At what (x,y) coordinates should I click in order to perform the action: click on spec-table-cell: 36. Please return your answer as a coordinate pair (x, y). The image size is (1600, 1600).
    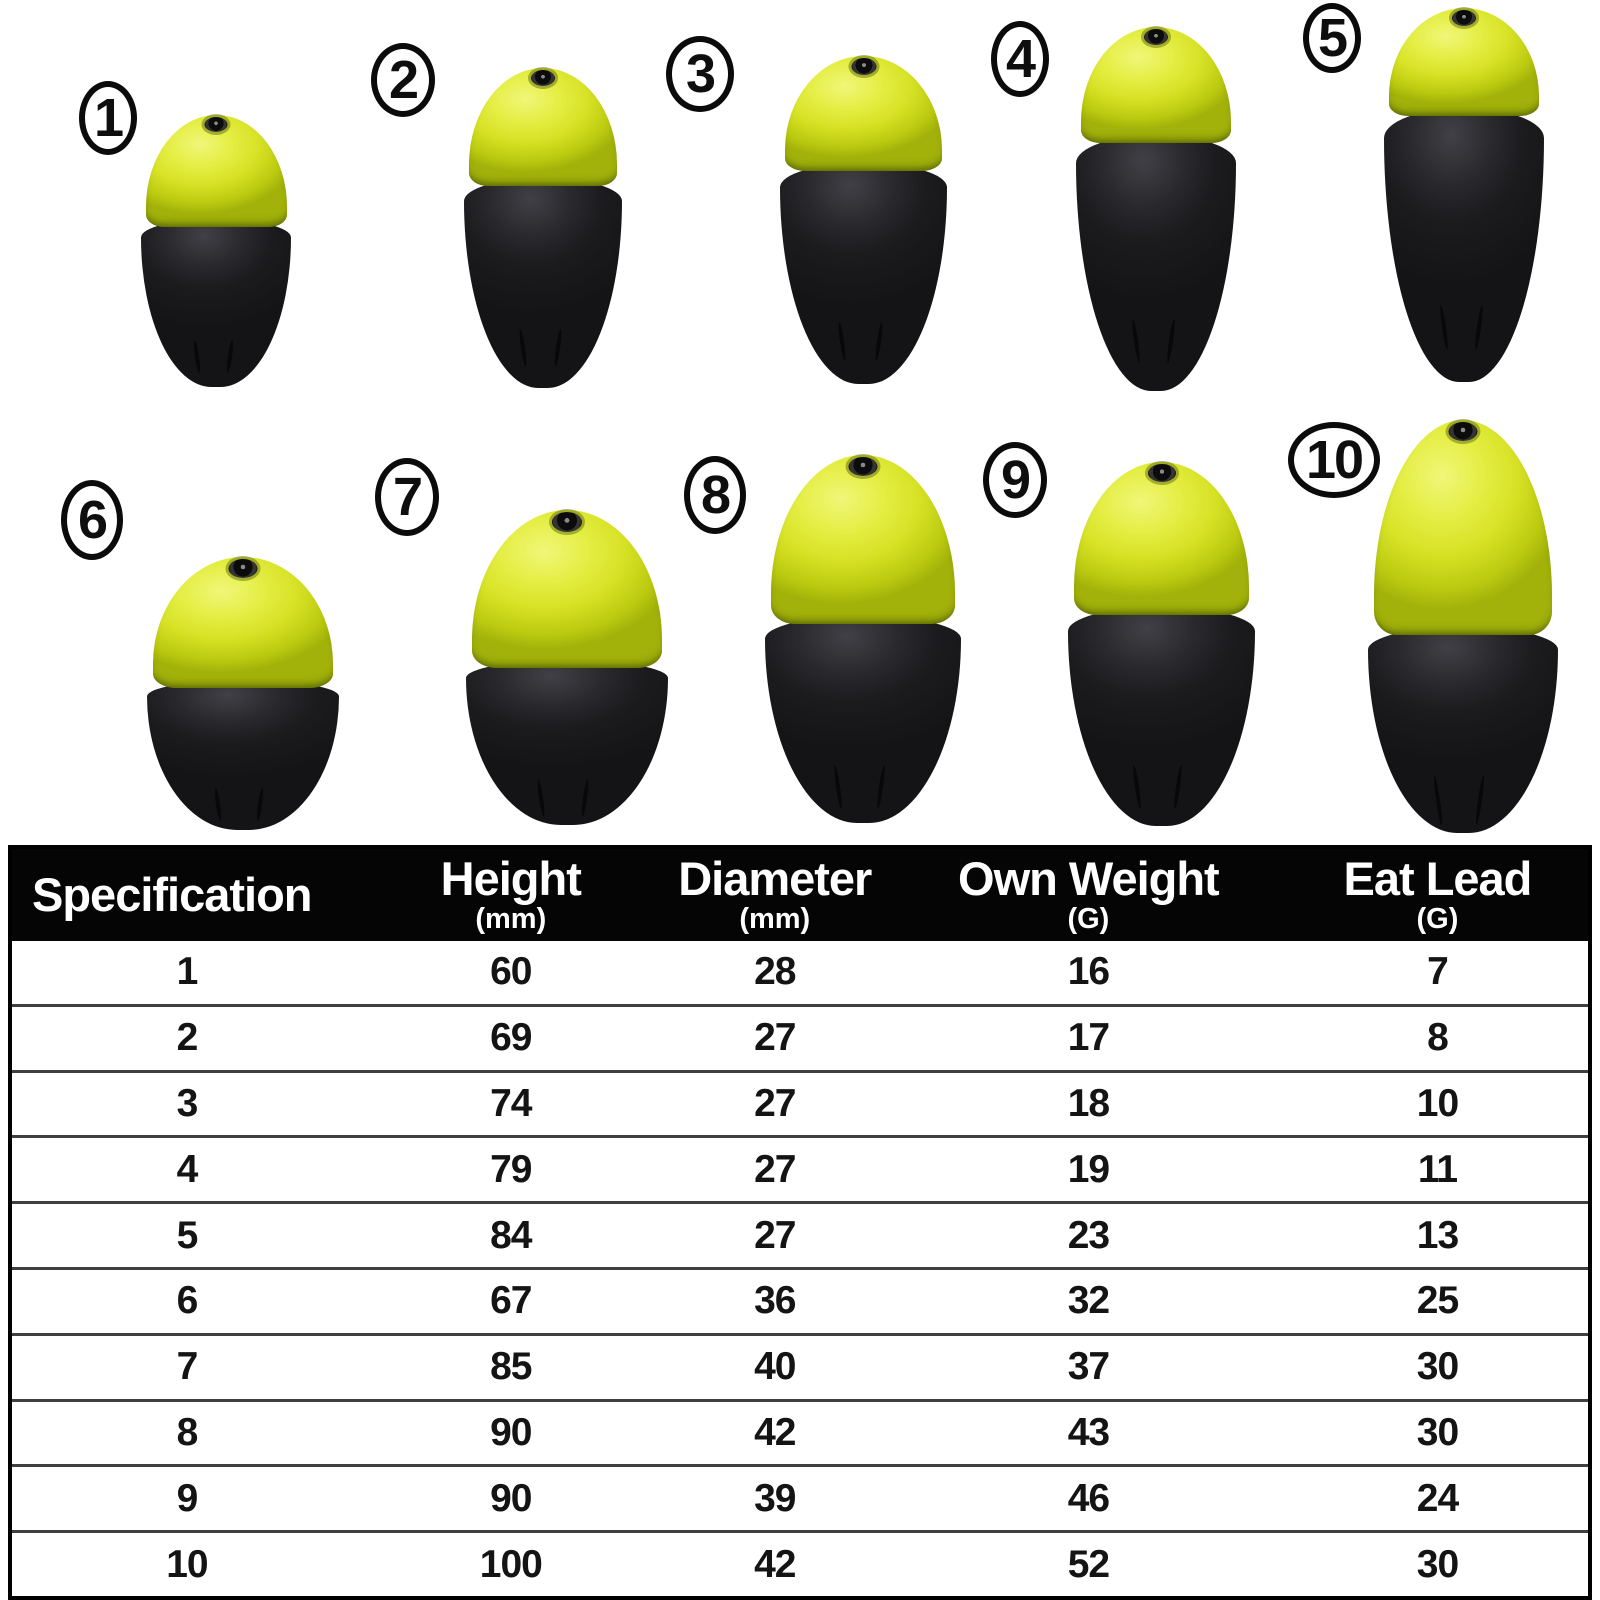
    Looking at the image, I should click on (775, 1301).